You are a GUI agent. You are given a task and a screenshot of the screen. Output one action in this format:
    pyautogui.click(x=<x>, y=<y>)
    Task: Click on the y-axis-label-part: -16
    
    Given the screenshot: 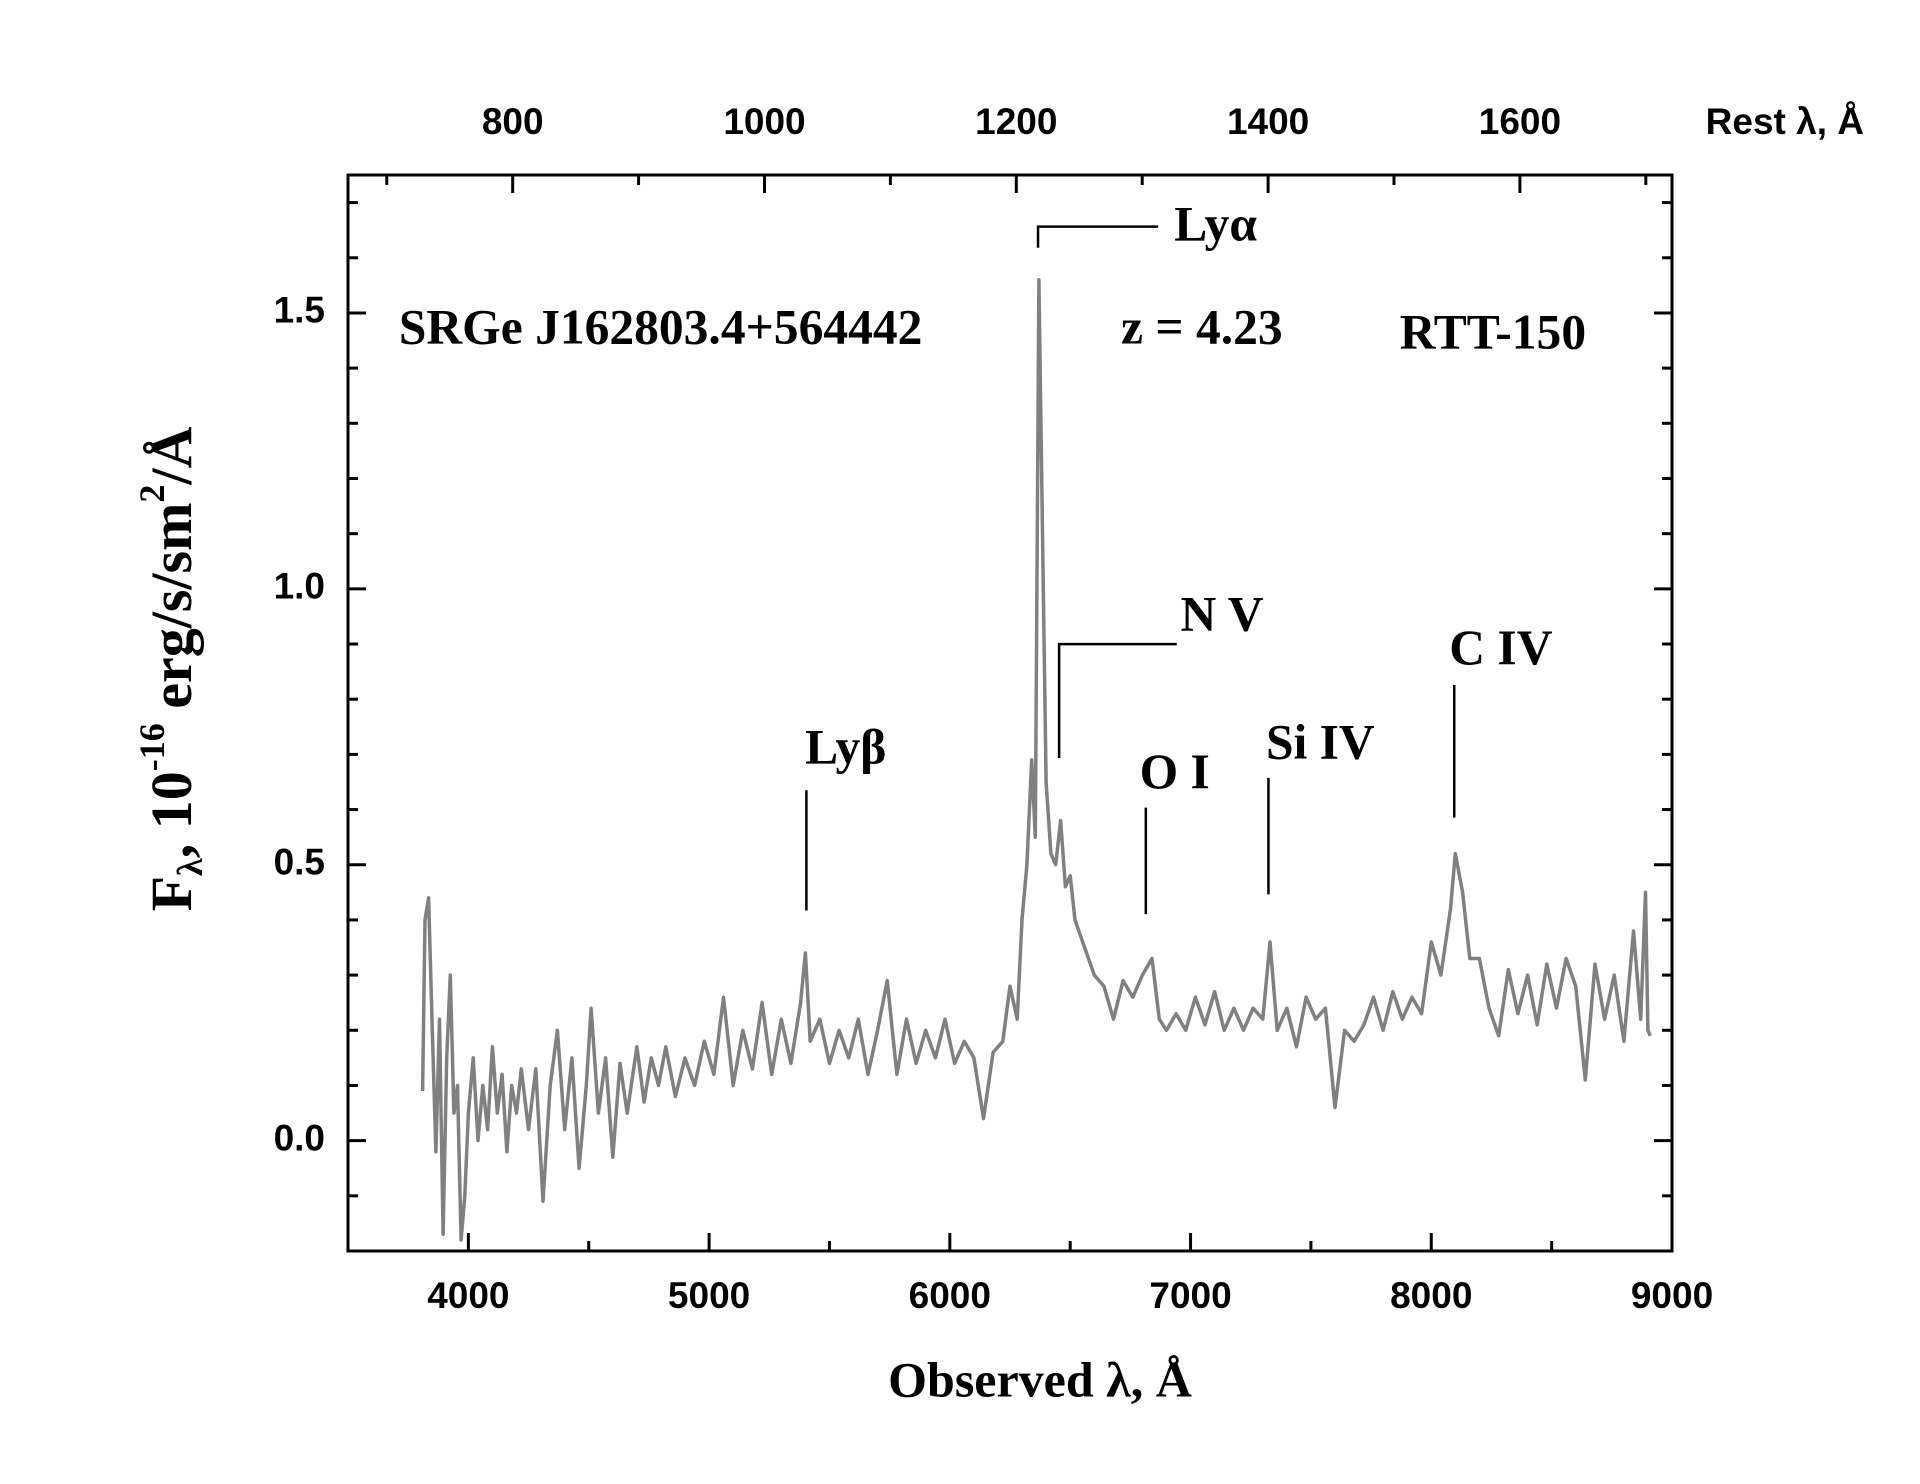 What is the action you would take?
    pyautogui.click(x=152, y=747)
    